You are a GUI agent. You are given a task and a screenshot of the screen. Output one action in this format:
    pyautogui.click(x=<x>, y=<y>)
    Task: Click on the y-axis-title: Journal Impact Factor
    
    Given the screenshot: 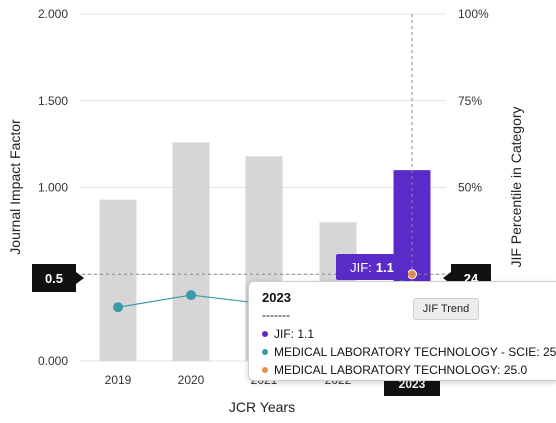 What is the action you would take?
    pyautogui.click(x=15, y=187)
    